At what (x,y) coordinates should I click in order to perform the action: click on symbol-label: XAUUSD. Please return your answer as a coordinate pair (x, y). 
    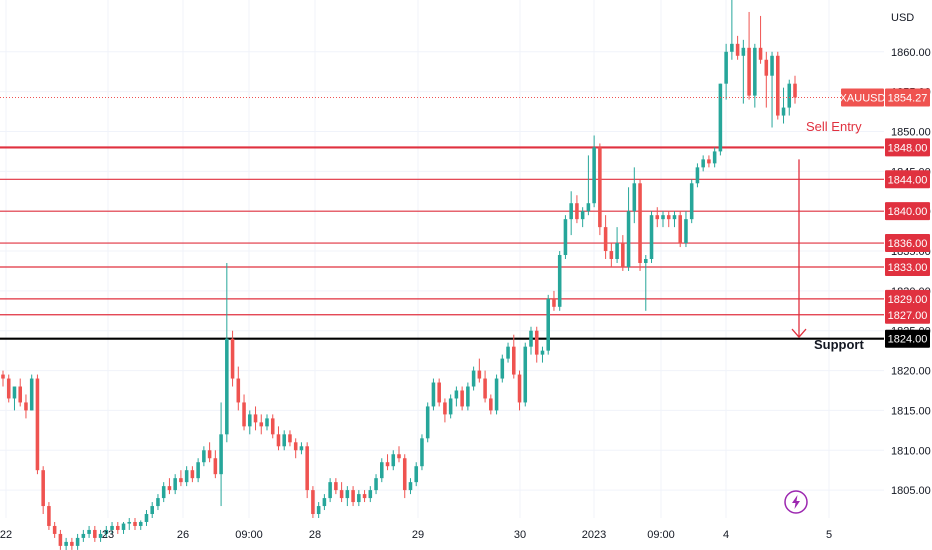
    Looking at the image, I should click on (863, 98).